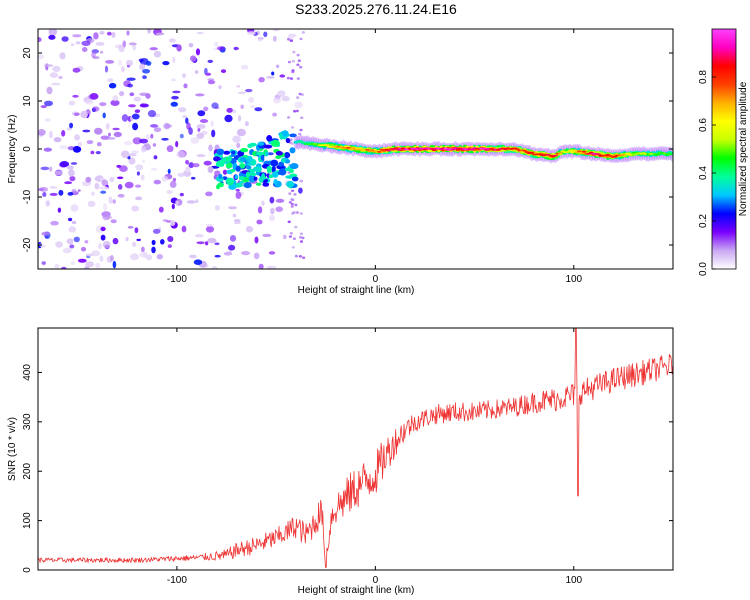 The width and height of the screenshot is (750, 600). Describe the element at coordinates (376, 580) in the screenshot. I see `snr-x-tick-label: 0` at that location.